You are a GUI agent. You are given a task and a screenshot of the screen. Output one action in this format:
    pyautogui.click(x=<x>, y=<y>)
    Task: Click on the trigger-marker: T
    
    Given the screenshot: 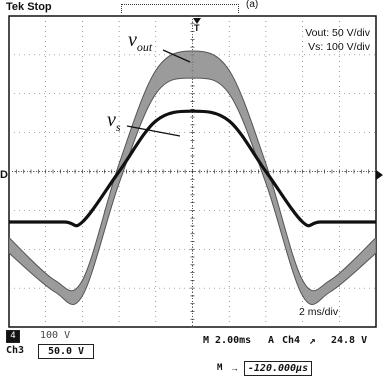 What is the action you would take?
    pyautogui.click(x=197, y=28)
    